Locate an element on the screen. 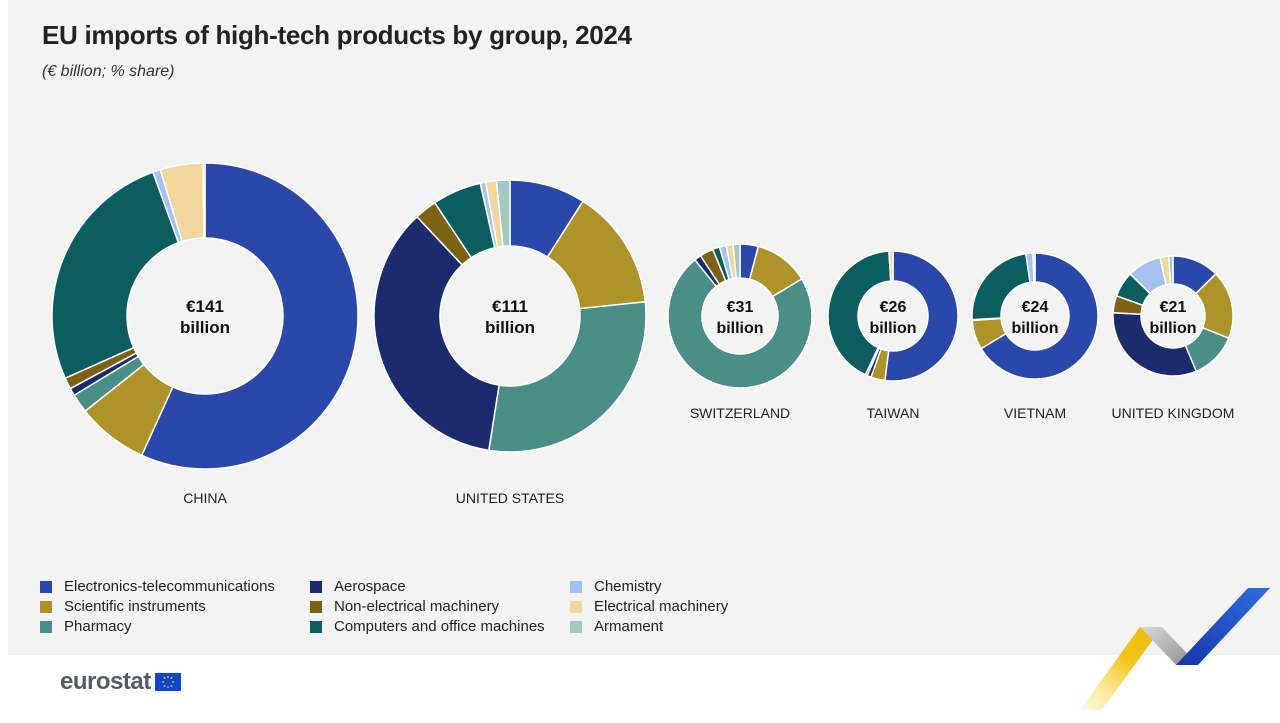 The width and height of the screenshot is (1280, 723). country-label: VIETNAM is located at coordinates (1035, 413).